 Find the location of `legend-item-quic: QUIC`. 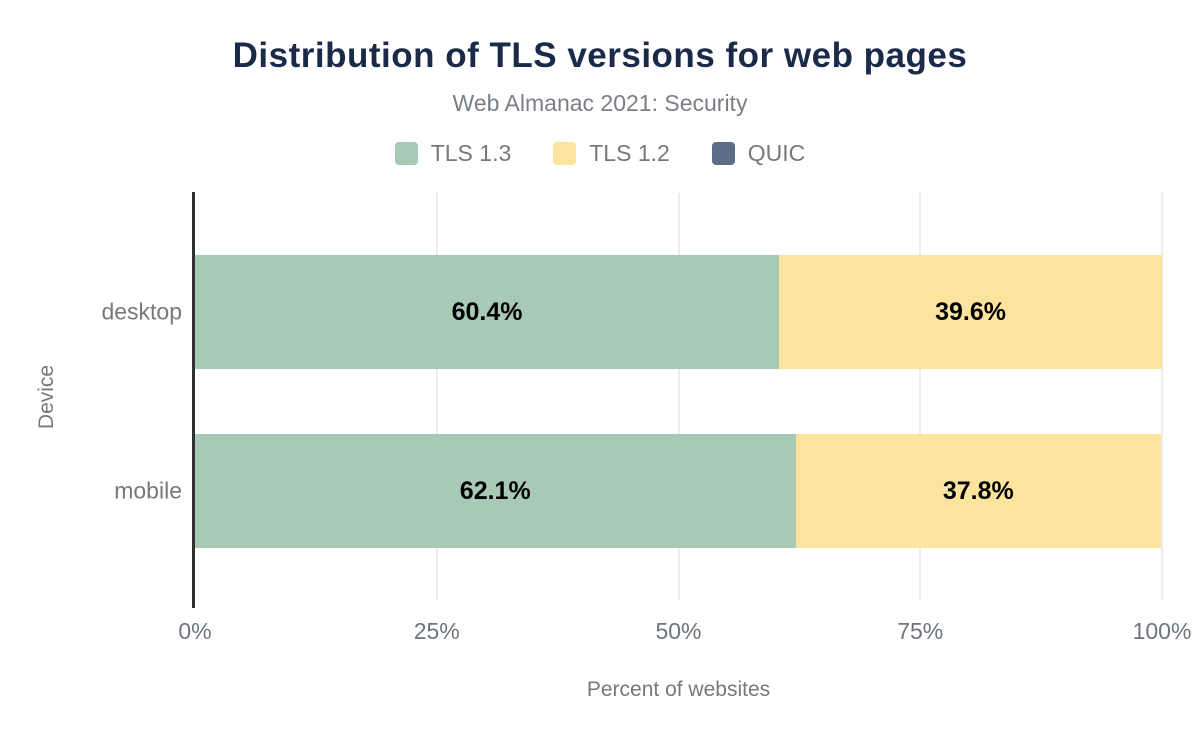

legend-item-quic: QUIC is located at coordinates (758, 153).